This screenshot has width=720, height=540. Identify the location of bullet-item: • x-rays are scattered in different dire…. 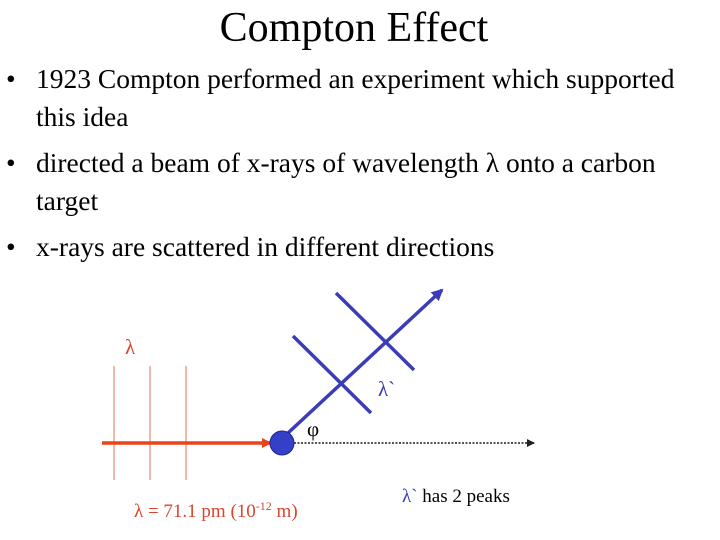
(350, 247).